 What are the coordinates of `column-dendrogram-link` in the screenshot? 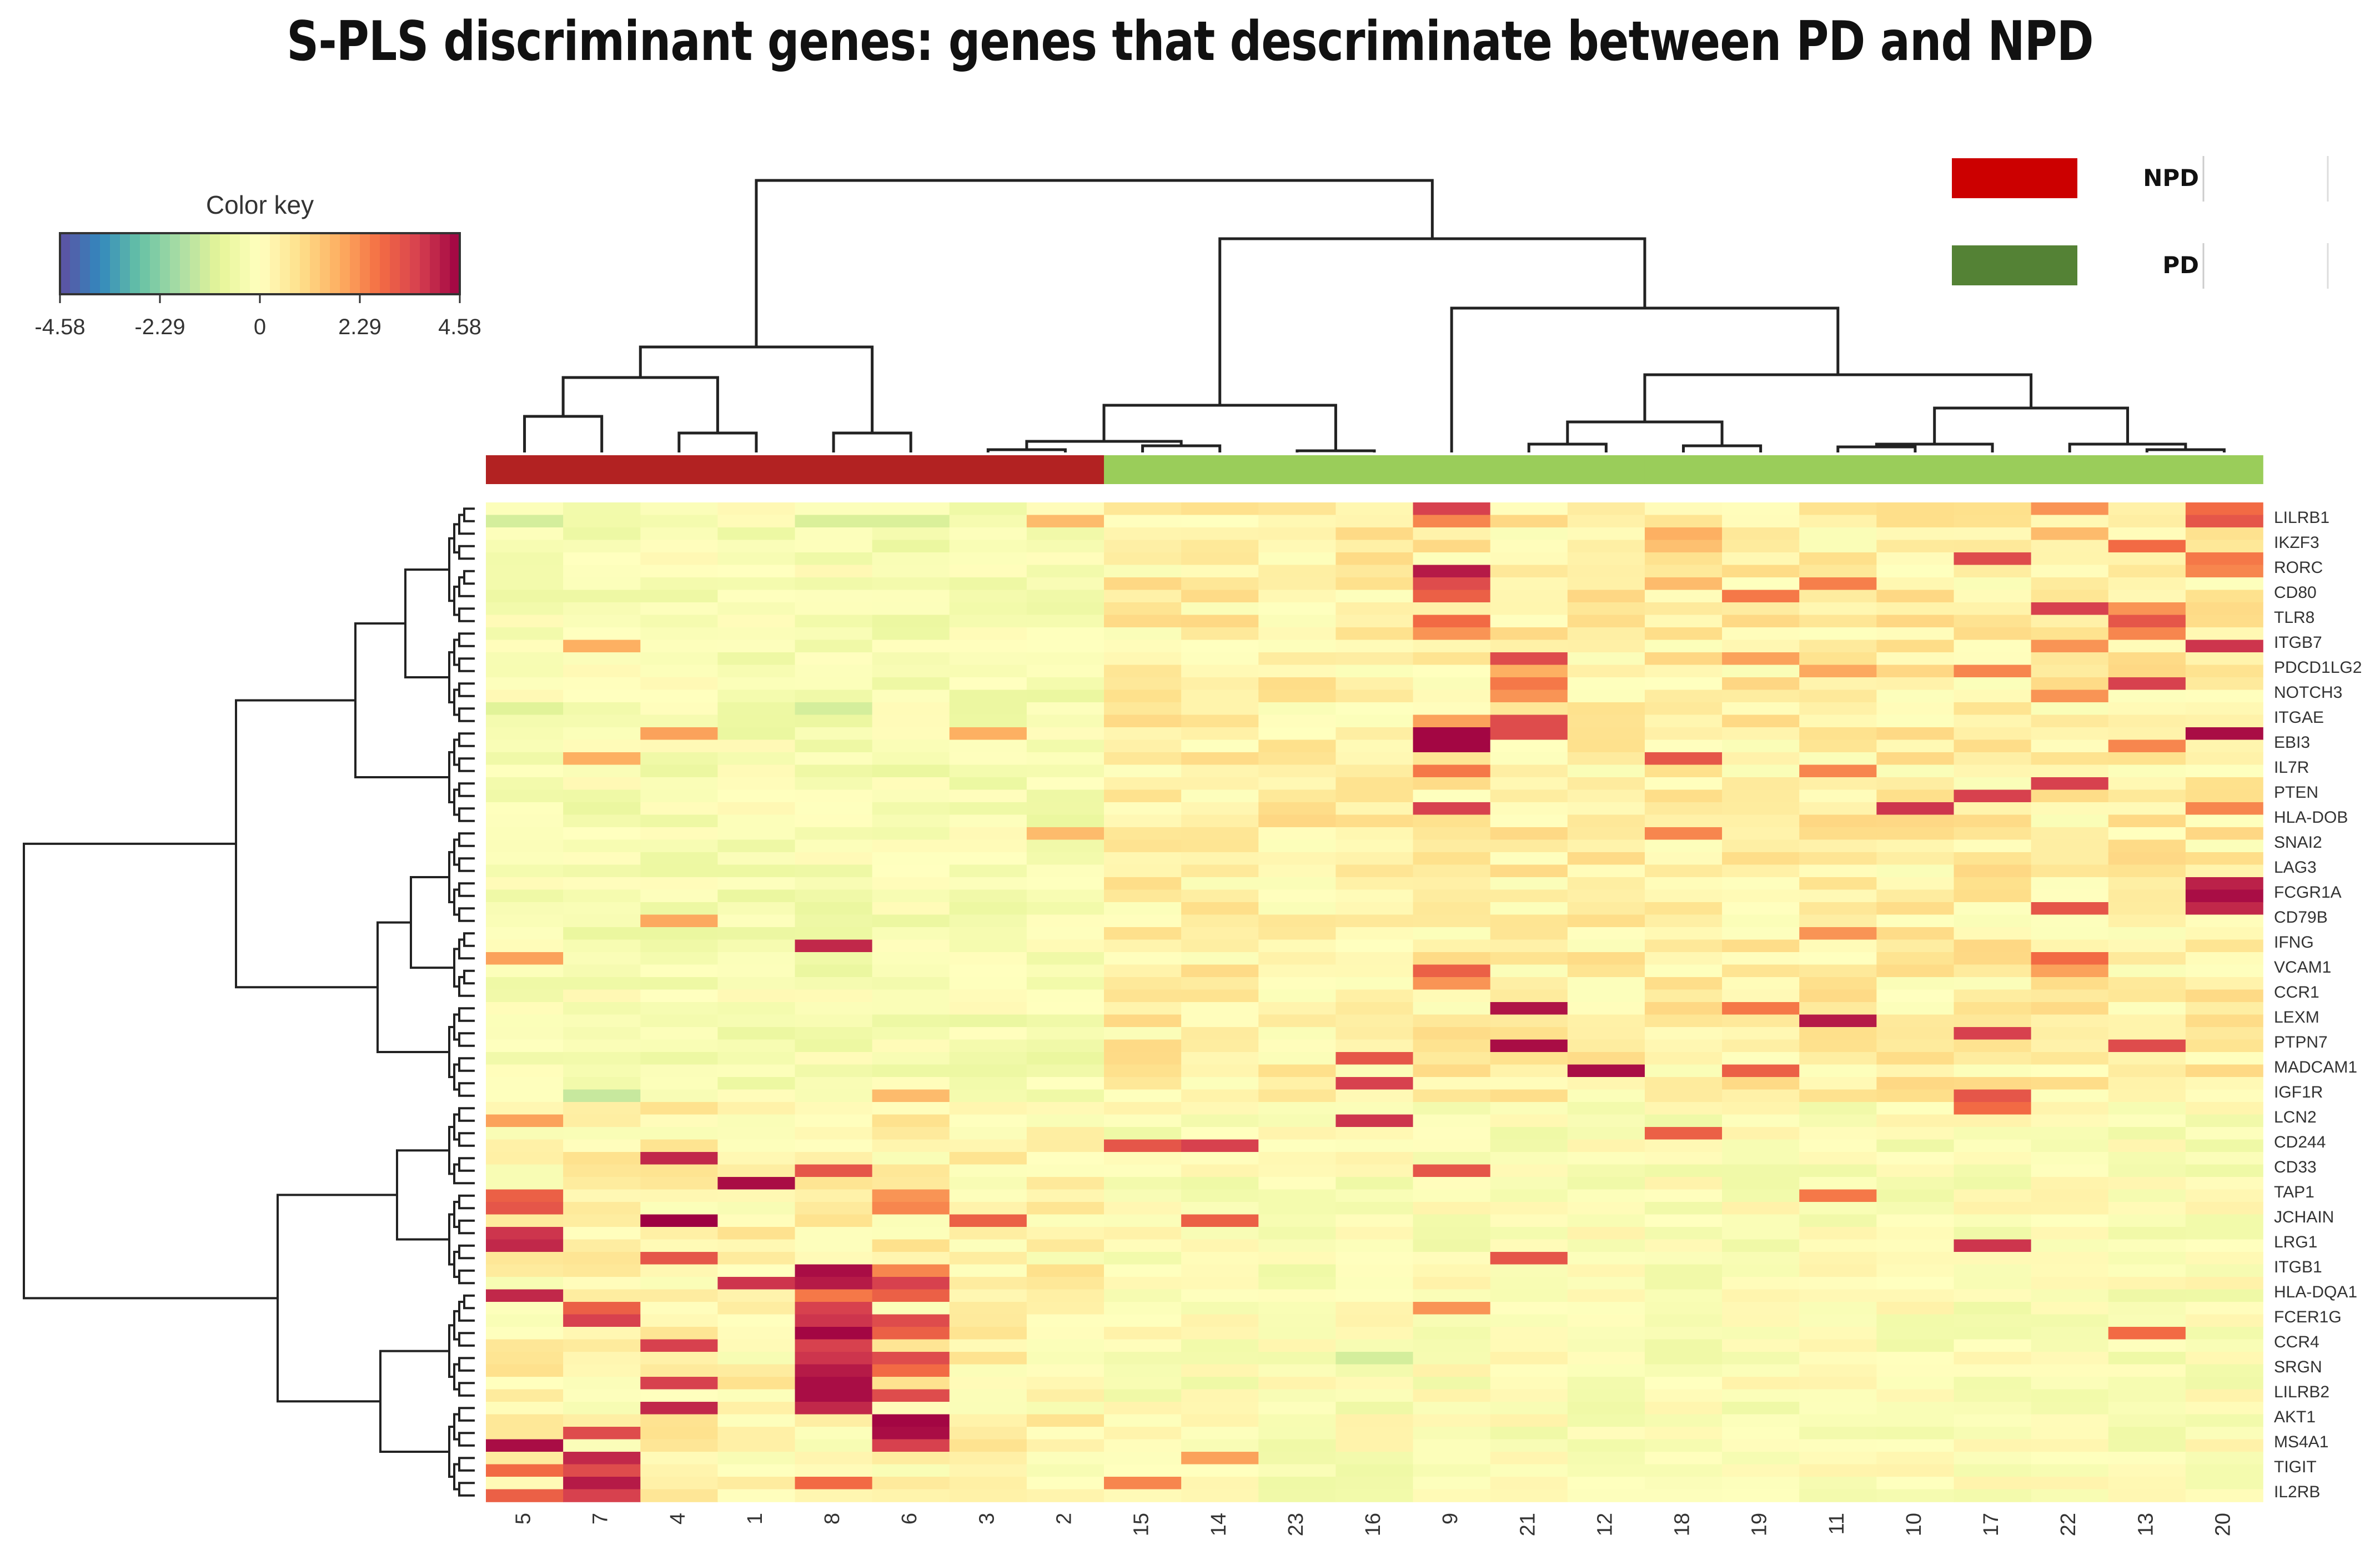 It's located at (640, 405).